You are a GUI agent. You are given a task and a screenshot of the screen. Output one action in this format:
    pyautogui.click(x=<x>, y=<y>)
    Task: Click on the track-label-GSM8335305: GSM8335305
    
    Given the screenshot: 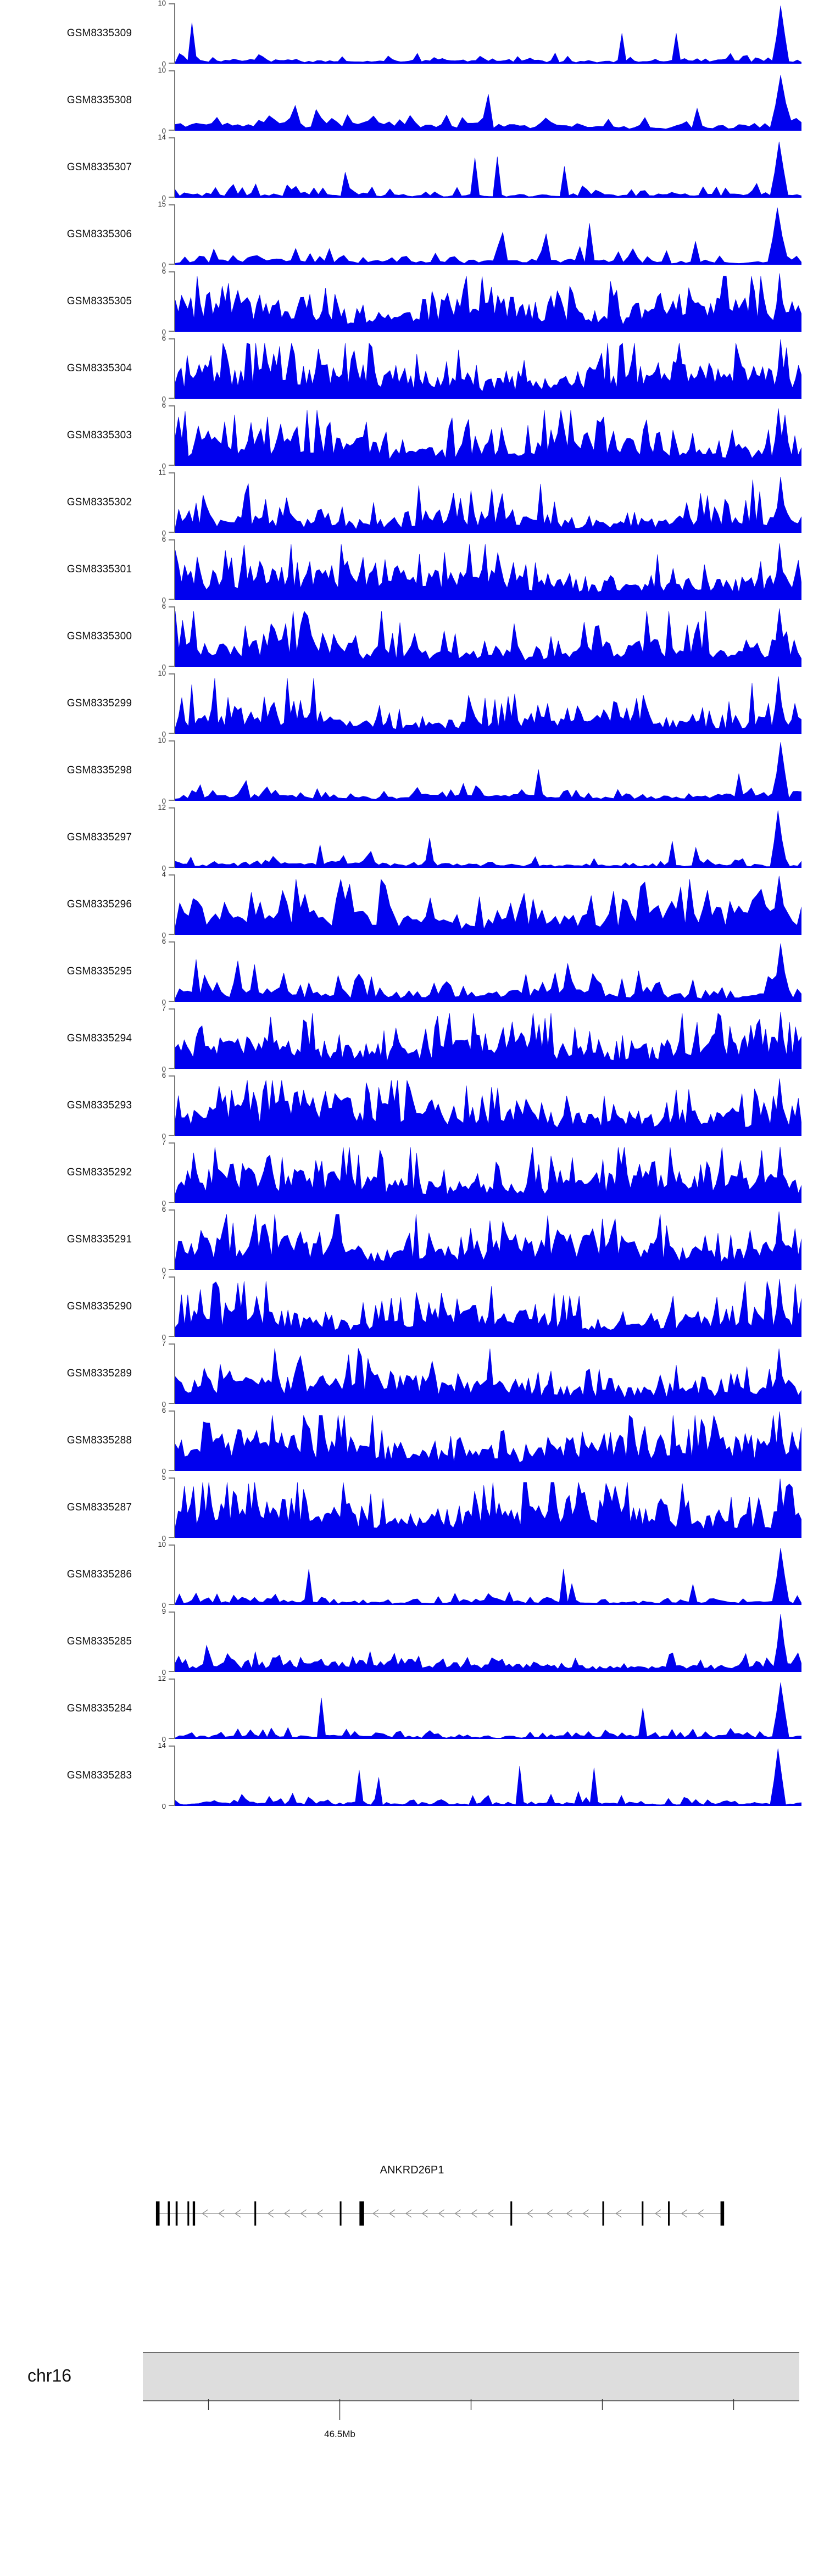 What is the action you would take?
    pyautogui.click(x=99, y=301)
    